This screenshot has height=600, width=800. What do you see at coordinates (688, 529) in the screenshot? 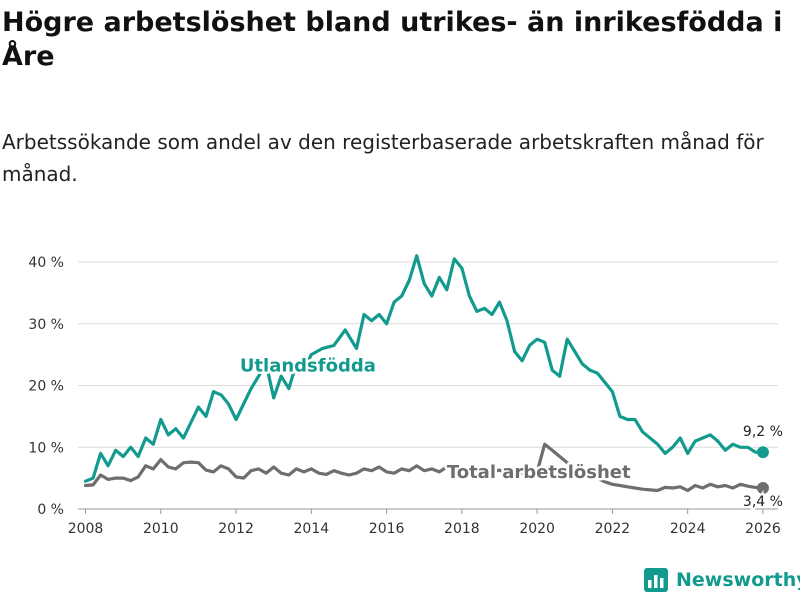
I see `x-tick-label: 2024` at bounding box center [688, 529].